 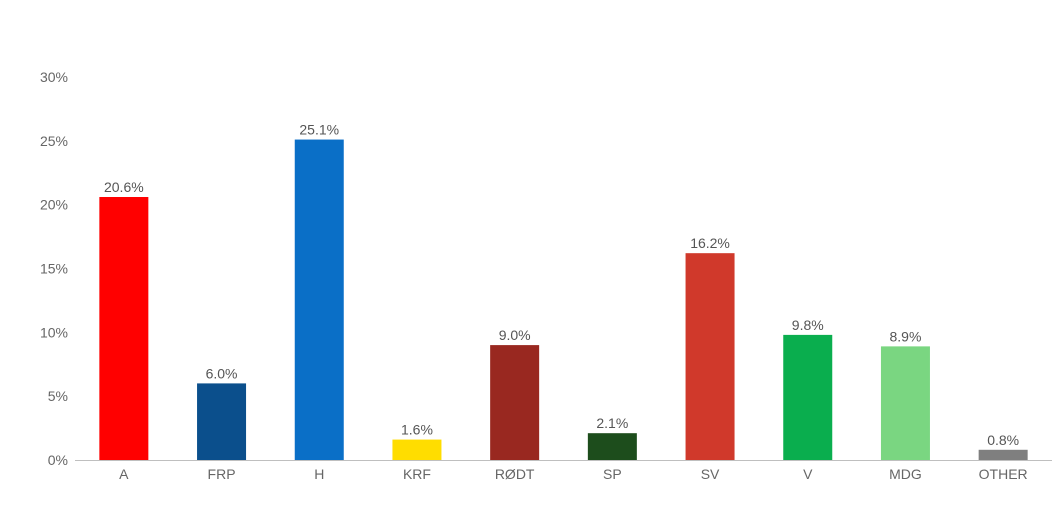 What do you see at coordinates (515, 474) in the screenshot?
I see `x-tick-label: RØDT` at bounding box center [515, 474].